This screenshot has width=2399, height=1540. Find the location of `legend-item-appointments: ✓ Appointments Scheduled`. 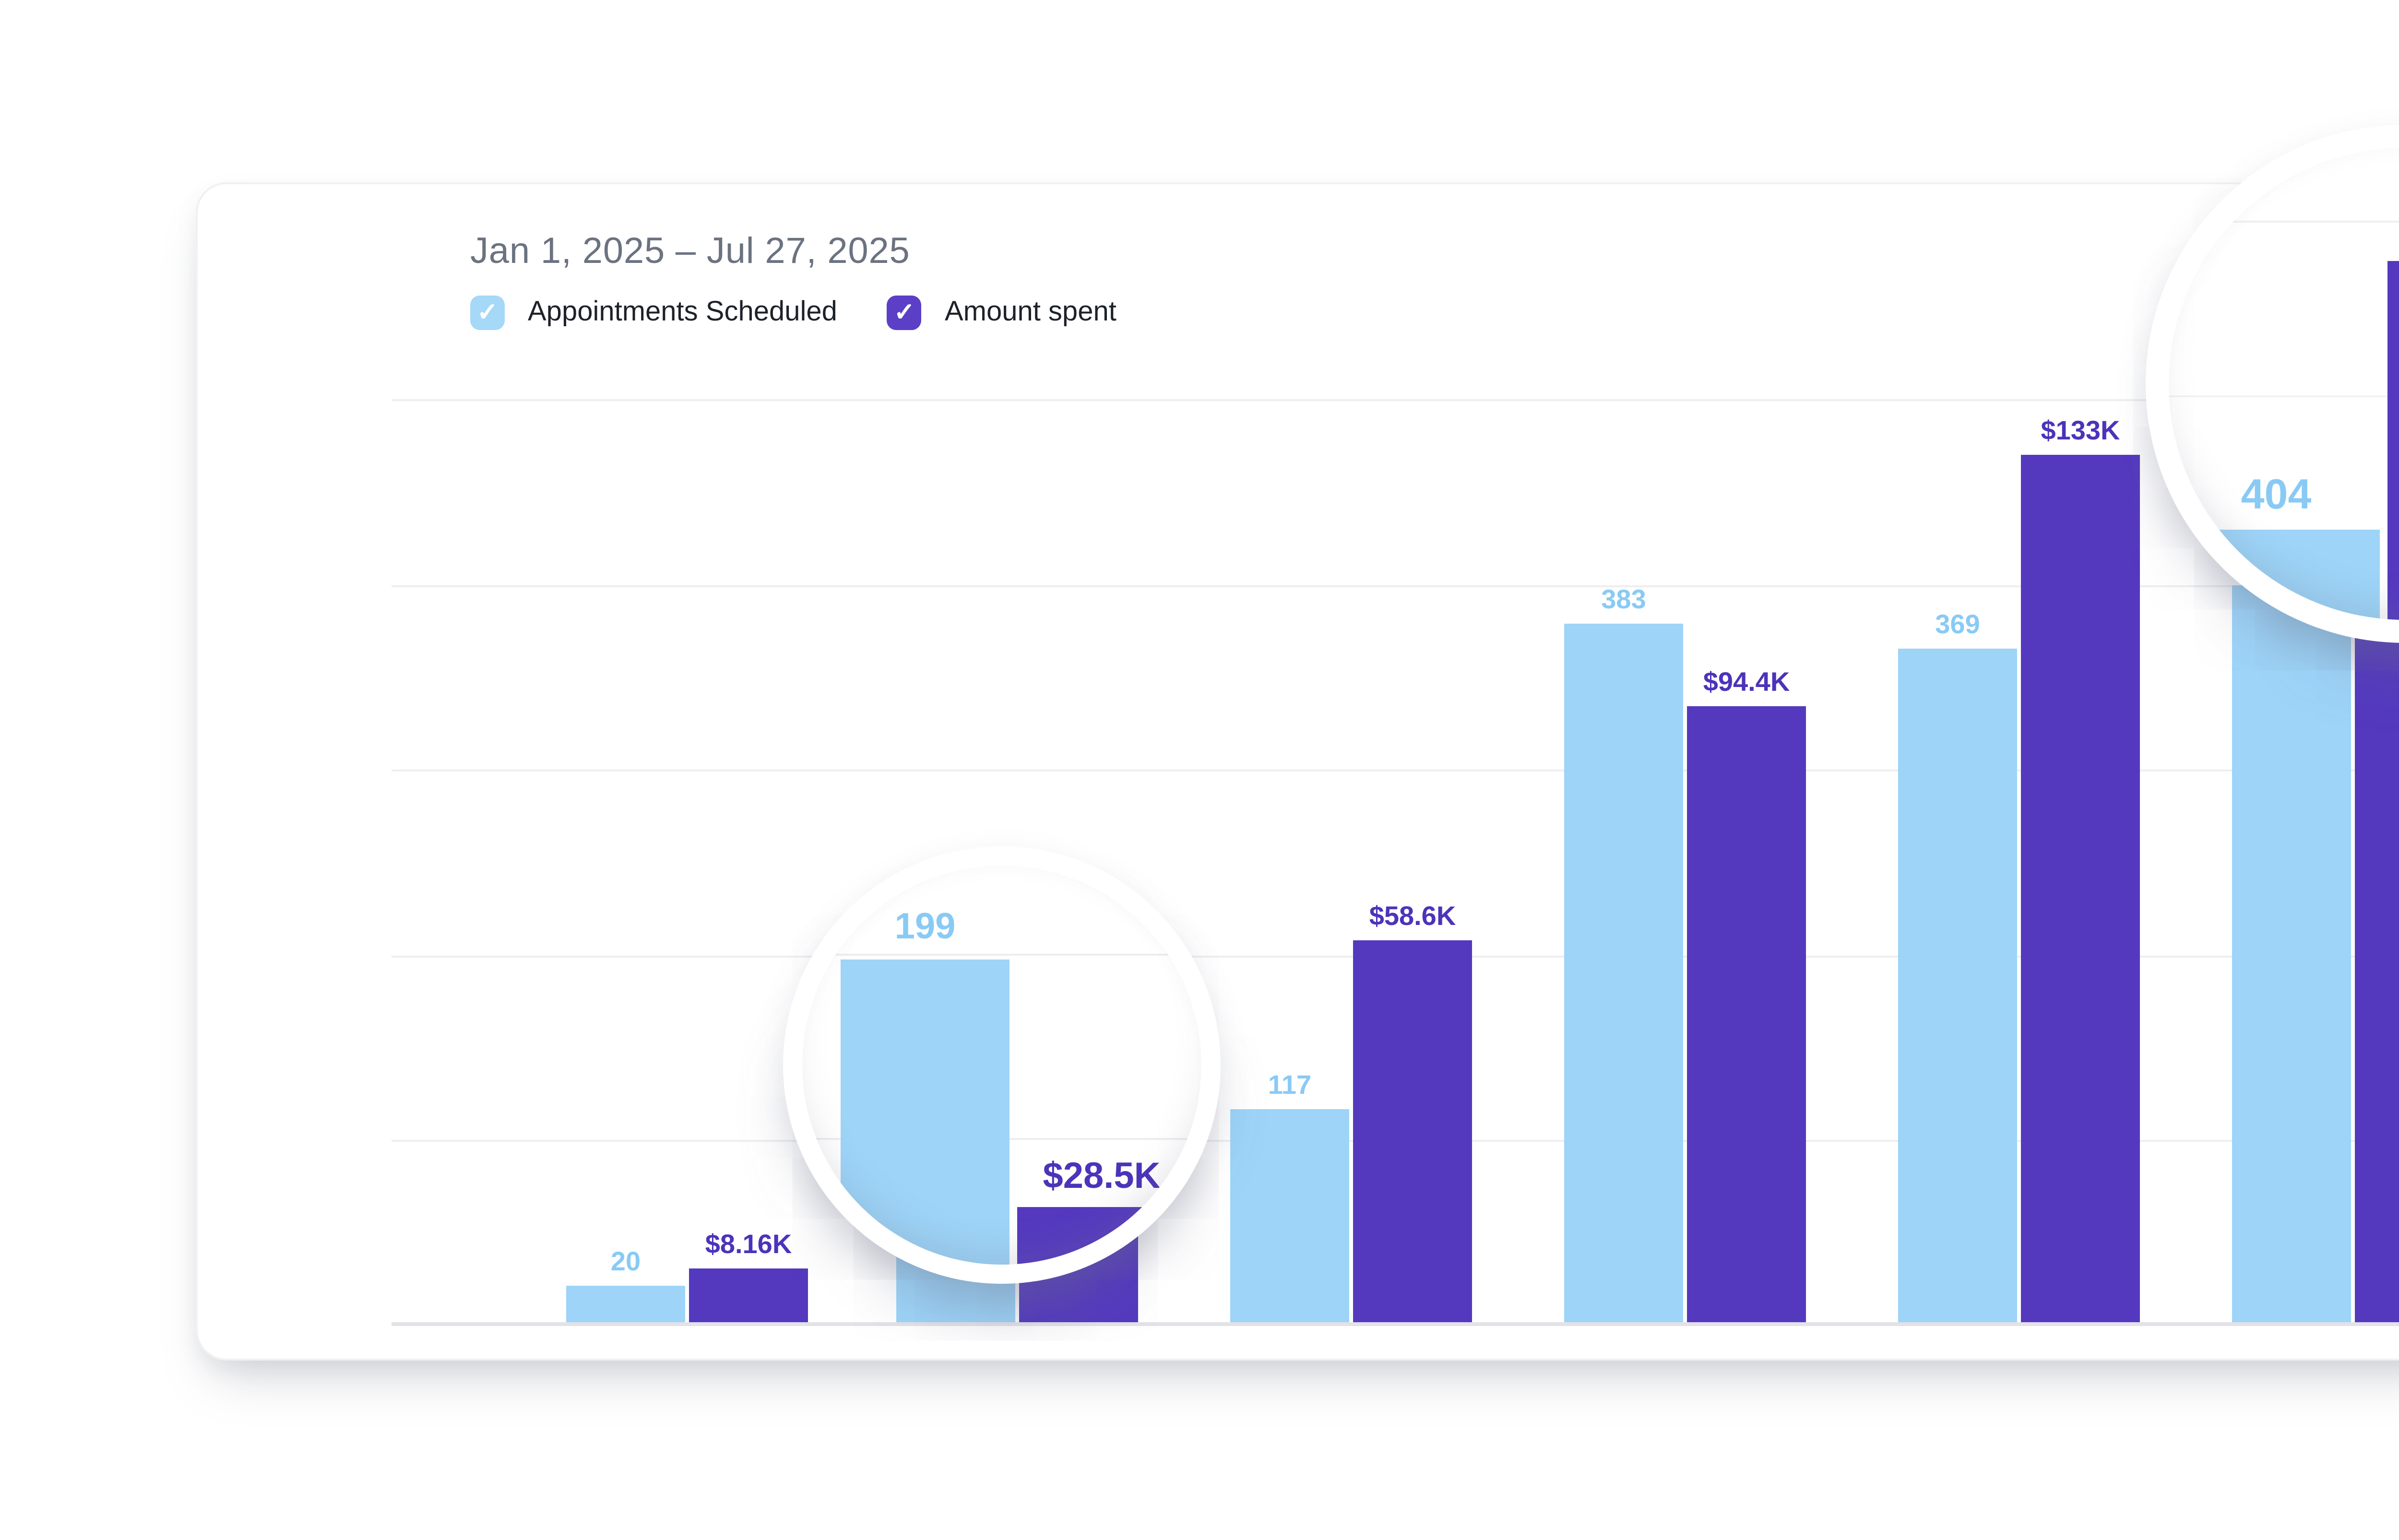

legend-item-appointments: ✓ Appointments Scheduled is located at coordinates (654, 313).